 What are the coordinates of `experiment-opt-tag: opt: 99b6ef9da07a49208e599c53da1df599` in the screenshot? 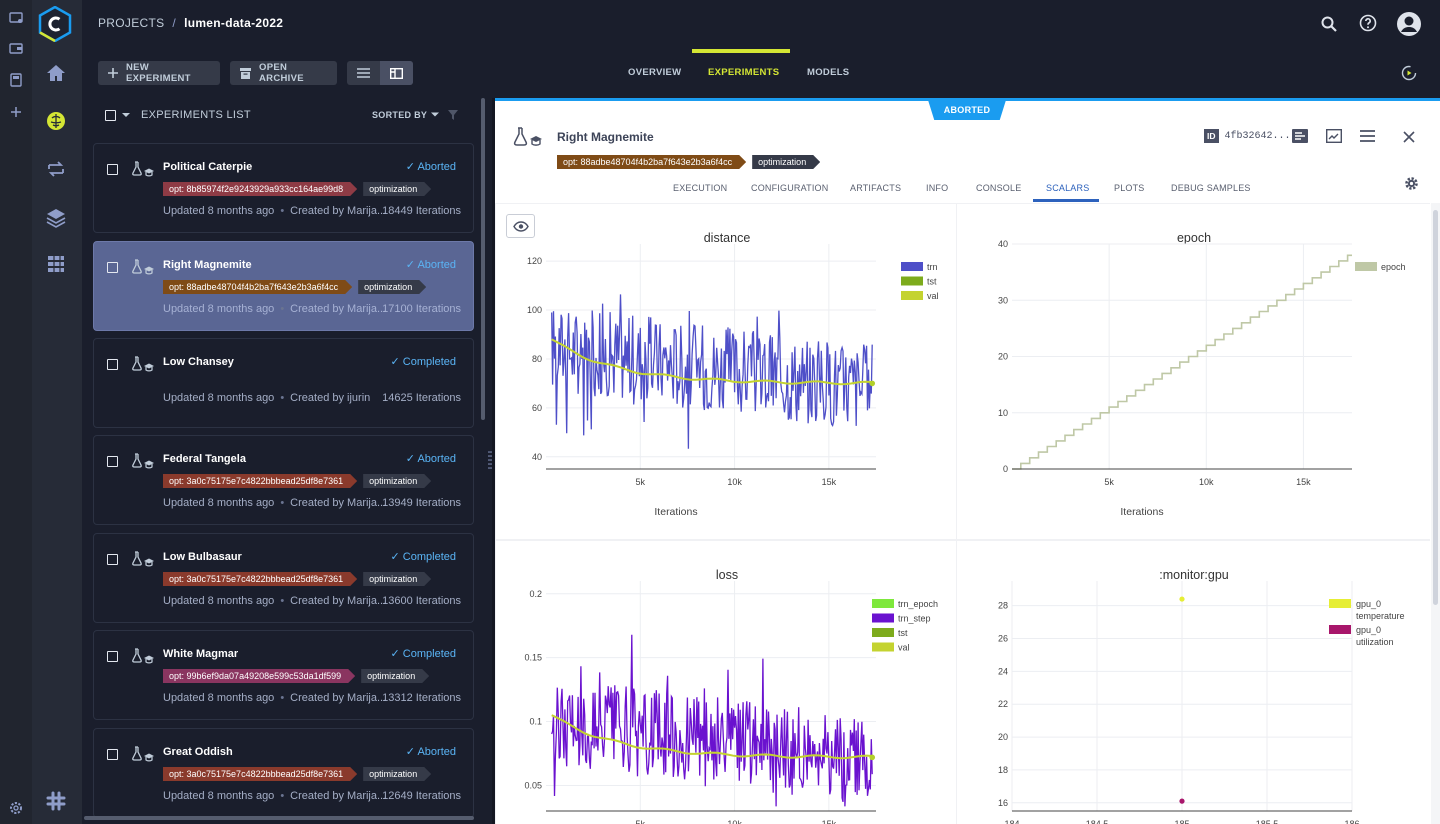 It's located at (259, 676).